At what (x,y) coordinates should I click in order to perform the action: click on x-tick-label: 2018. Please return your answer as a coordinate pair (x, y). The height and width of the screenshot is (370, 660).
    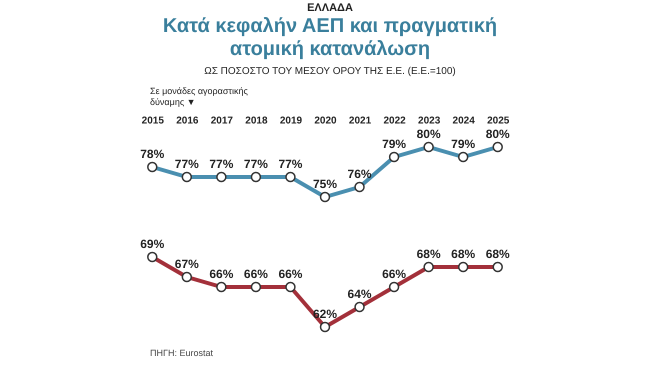
    Looking at the image, I should click on (256, 121).